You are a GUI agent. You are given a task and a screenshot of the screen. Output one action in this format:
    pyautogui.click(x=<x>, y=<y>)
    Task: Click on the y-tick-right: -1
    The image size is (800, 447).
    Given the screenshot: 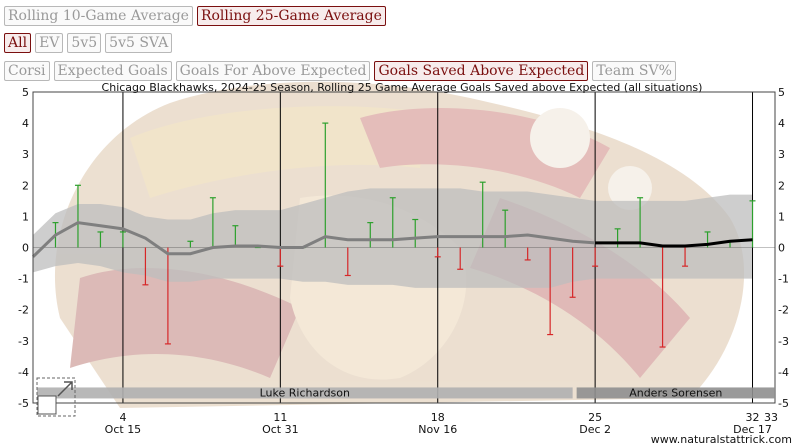 What is the action you would take?
    pyautogui.click(x=783, y=279)
    